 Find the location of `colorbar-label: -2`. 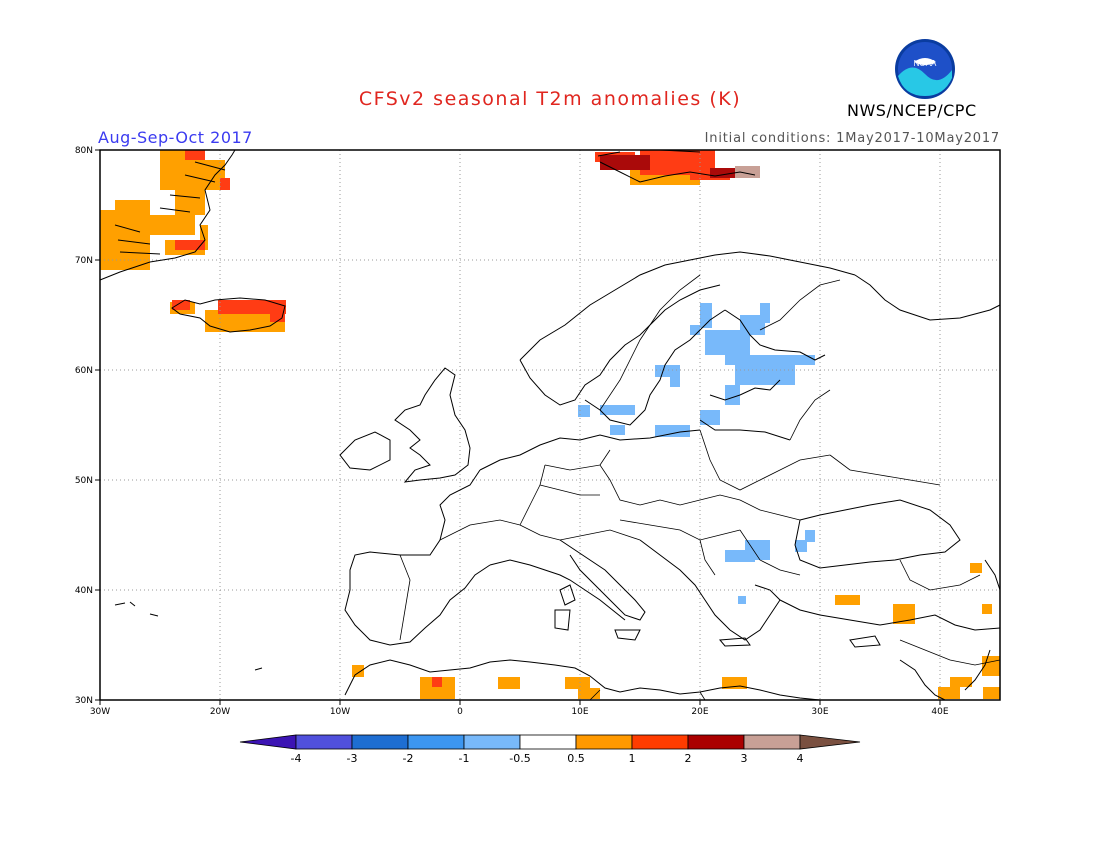

colorbar-label: -2 is located at coordinates (408, 758).